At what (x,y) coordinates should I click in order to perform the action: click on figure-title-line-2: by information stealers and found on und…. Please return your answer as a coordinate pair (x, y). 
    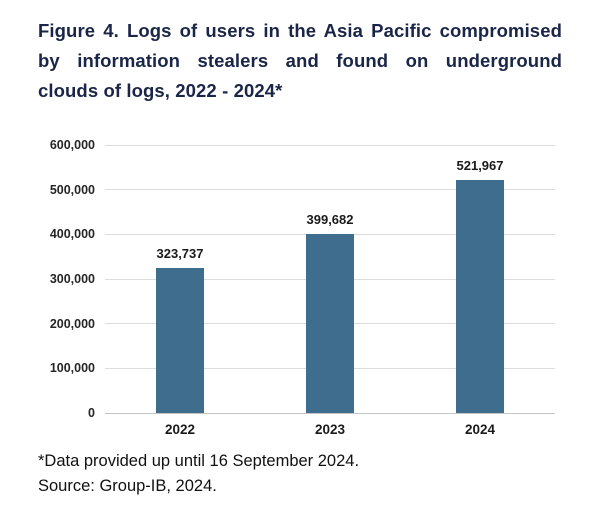
    Looking at the image, I should click on (300, 60).